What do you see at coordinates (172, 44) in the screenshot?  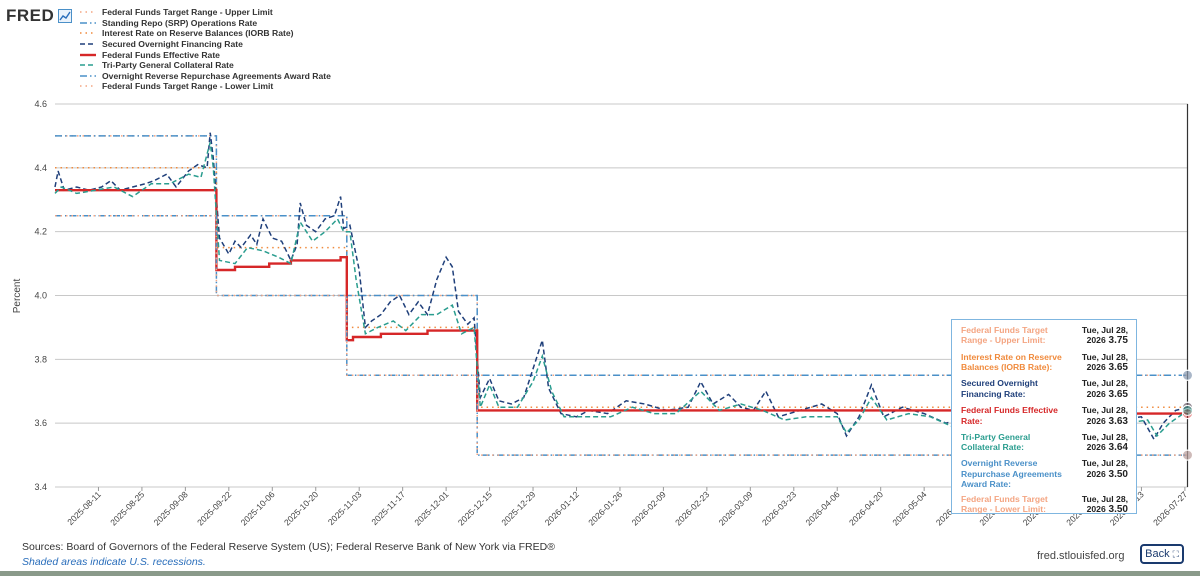 I see `legend-label: Secured Overnight Financing Rate` at bounding box center [172, 44].